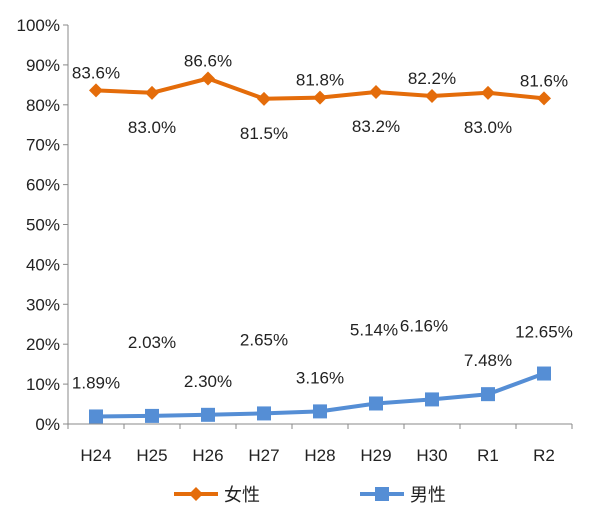  Describe the element at coordinates (242, 495) in the screenshot. I see `legend-label: 女性` at that location.